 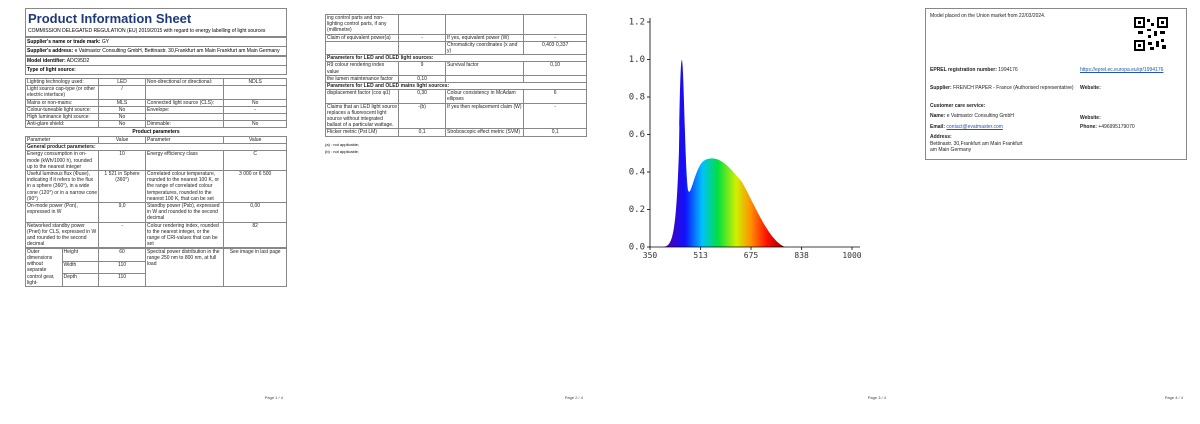 What do you see at coordinates (80, 254) in the screenshot?
I see `table-cell: Height` at bounding box center [80, 254].